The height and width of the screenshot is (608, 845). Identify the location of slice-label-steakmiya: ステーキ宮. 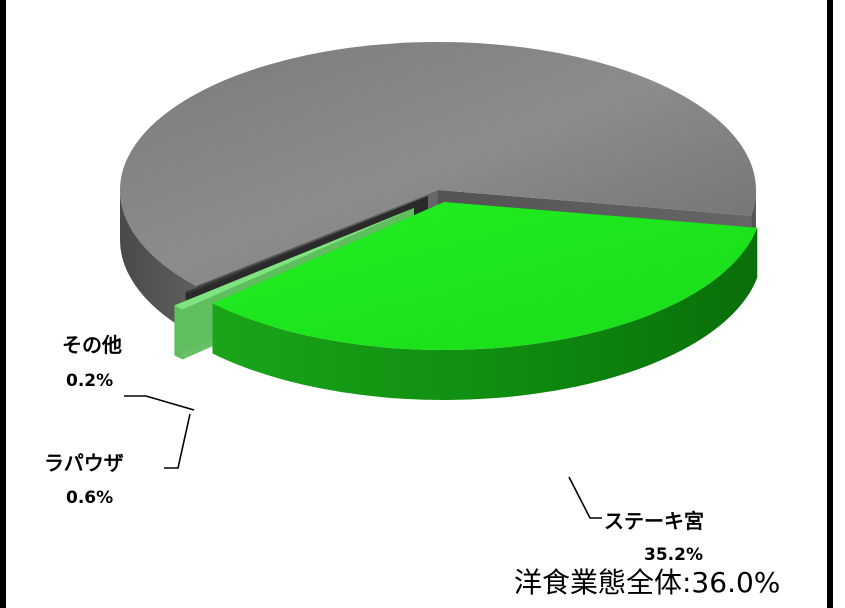
(654, 521).